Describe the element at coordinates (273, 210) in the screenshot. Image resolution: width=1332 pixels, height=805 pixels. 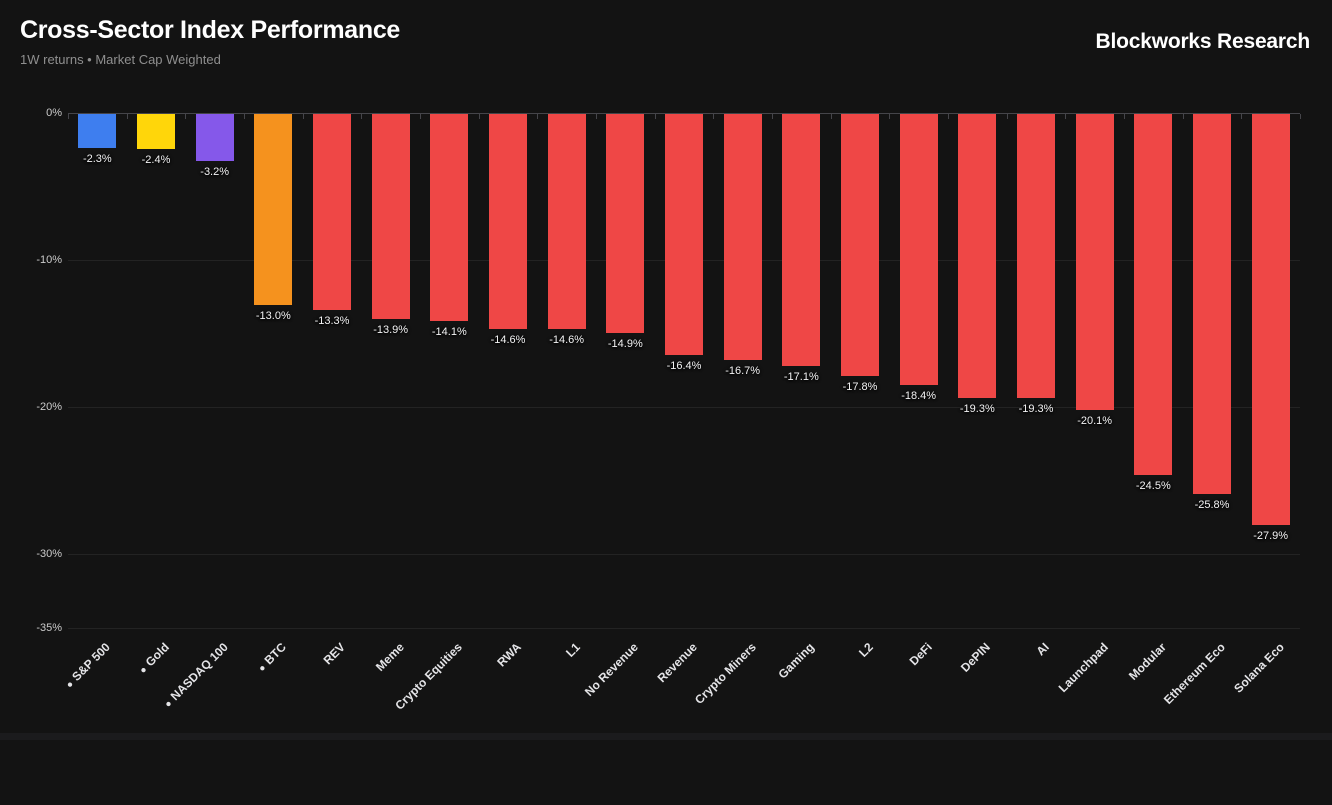
I see `bar-btc` at that location.